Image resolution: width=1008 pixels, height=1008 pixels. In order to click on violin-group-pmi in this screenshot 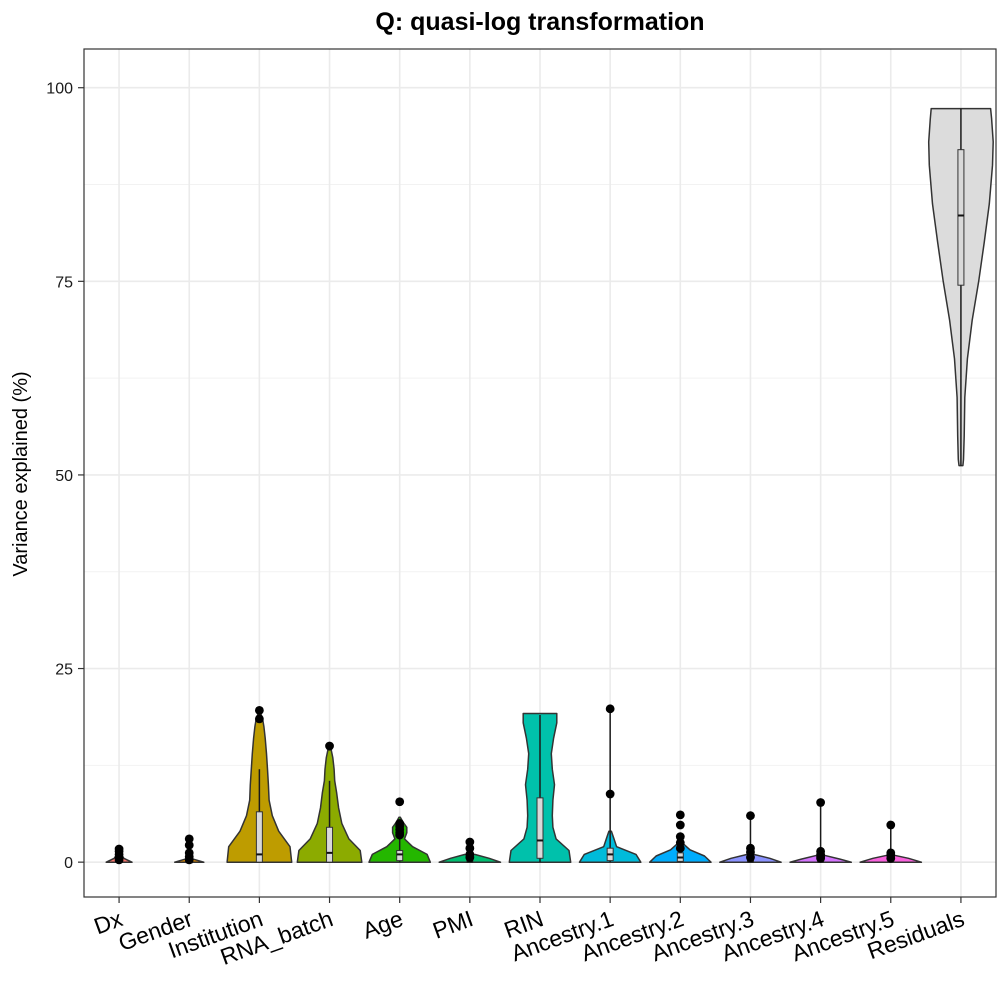, I will do `click(470, 850)`.